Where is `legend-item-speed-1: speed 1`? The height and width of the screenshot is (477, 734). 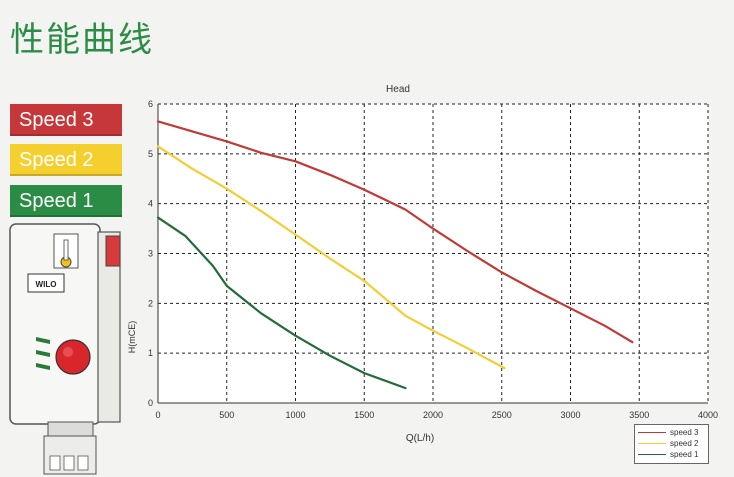 legend-item-speed-1: speed 1 is located at coordinates (671, 454).